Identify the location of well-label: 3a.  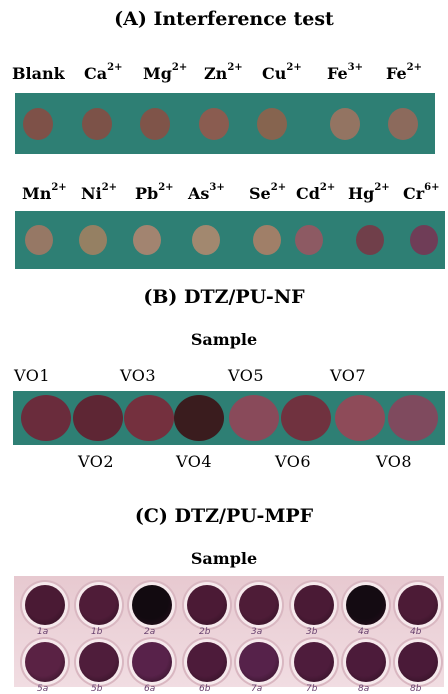
(257, 632).